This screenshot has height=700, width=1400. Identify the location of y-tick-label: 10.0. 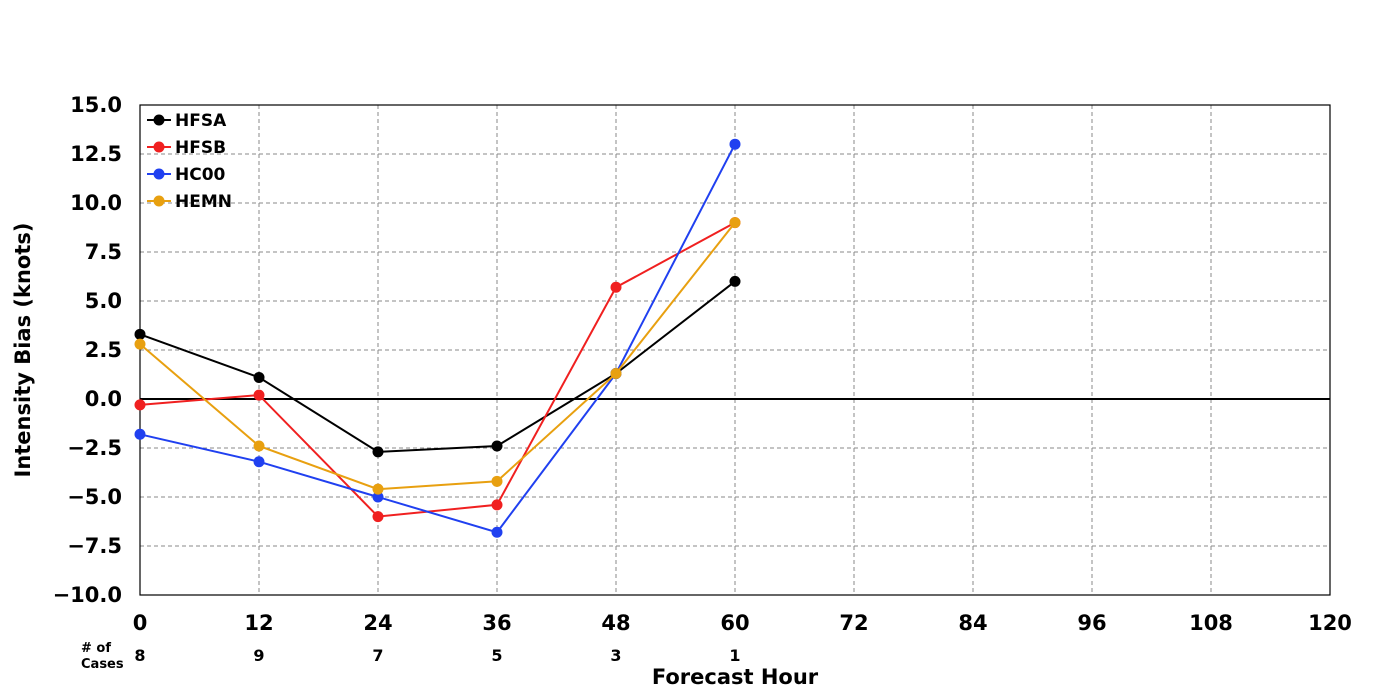
(96, 203).